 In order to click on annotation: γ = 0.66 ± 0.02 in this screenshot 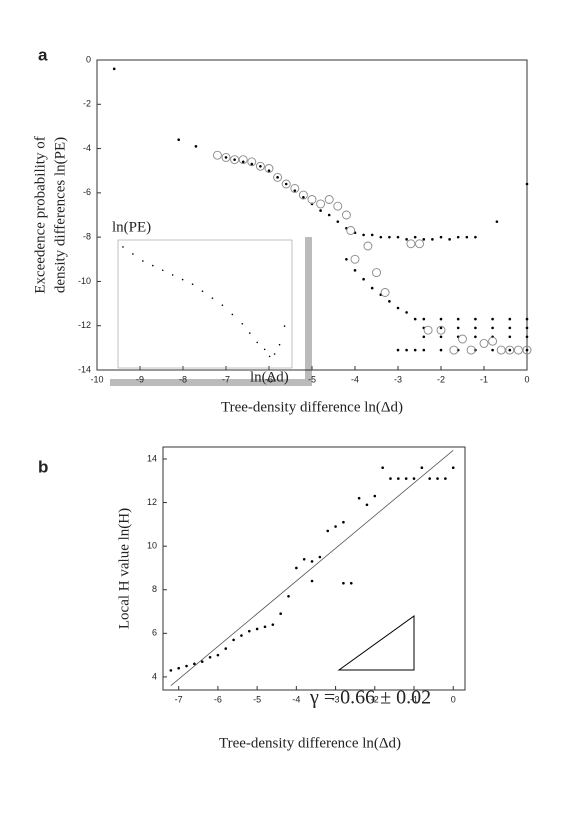, I will do `click(370, 698)`.